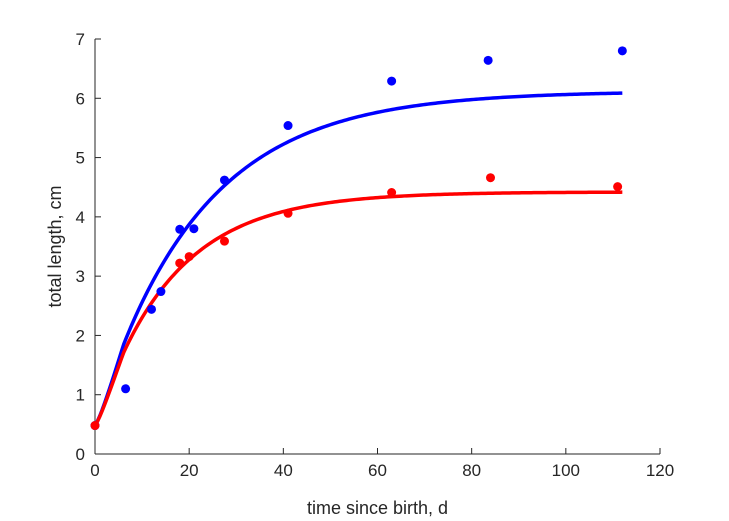 The height and width of the screenshot is (521, 729). What do you see at coordinates (80, 276) in the screenshot?
I see `y-tick-label: 3` at bounding box center [80, 276].